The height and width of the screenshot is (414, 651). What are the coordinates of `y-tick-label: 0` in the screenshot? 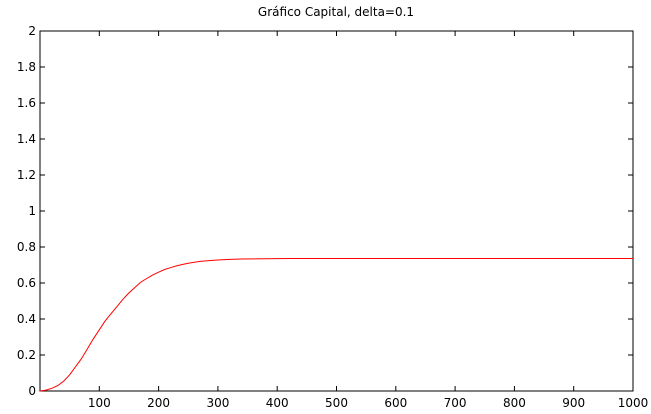 It's located at (32, 391).